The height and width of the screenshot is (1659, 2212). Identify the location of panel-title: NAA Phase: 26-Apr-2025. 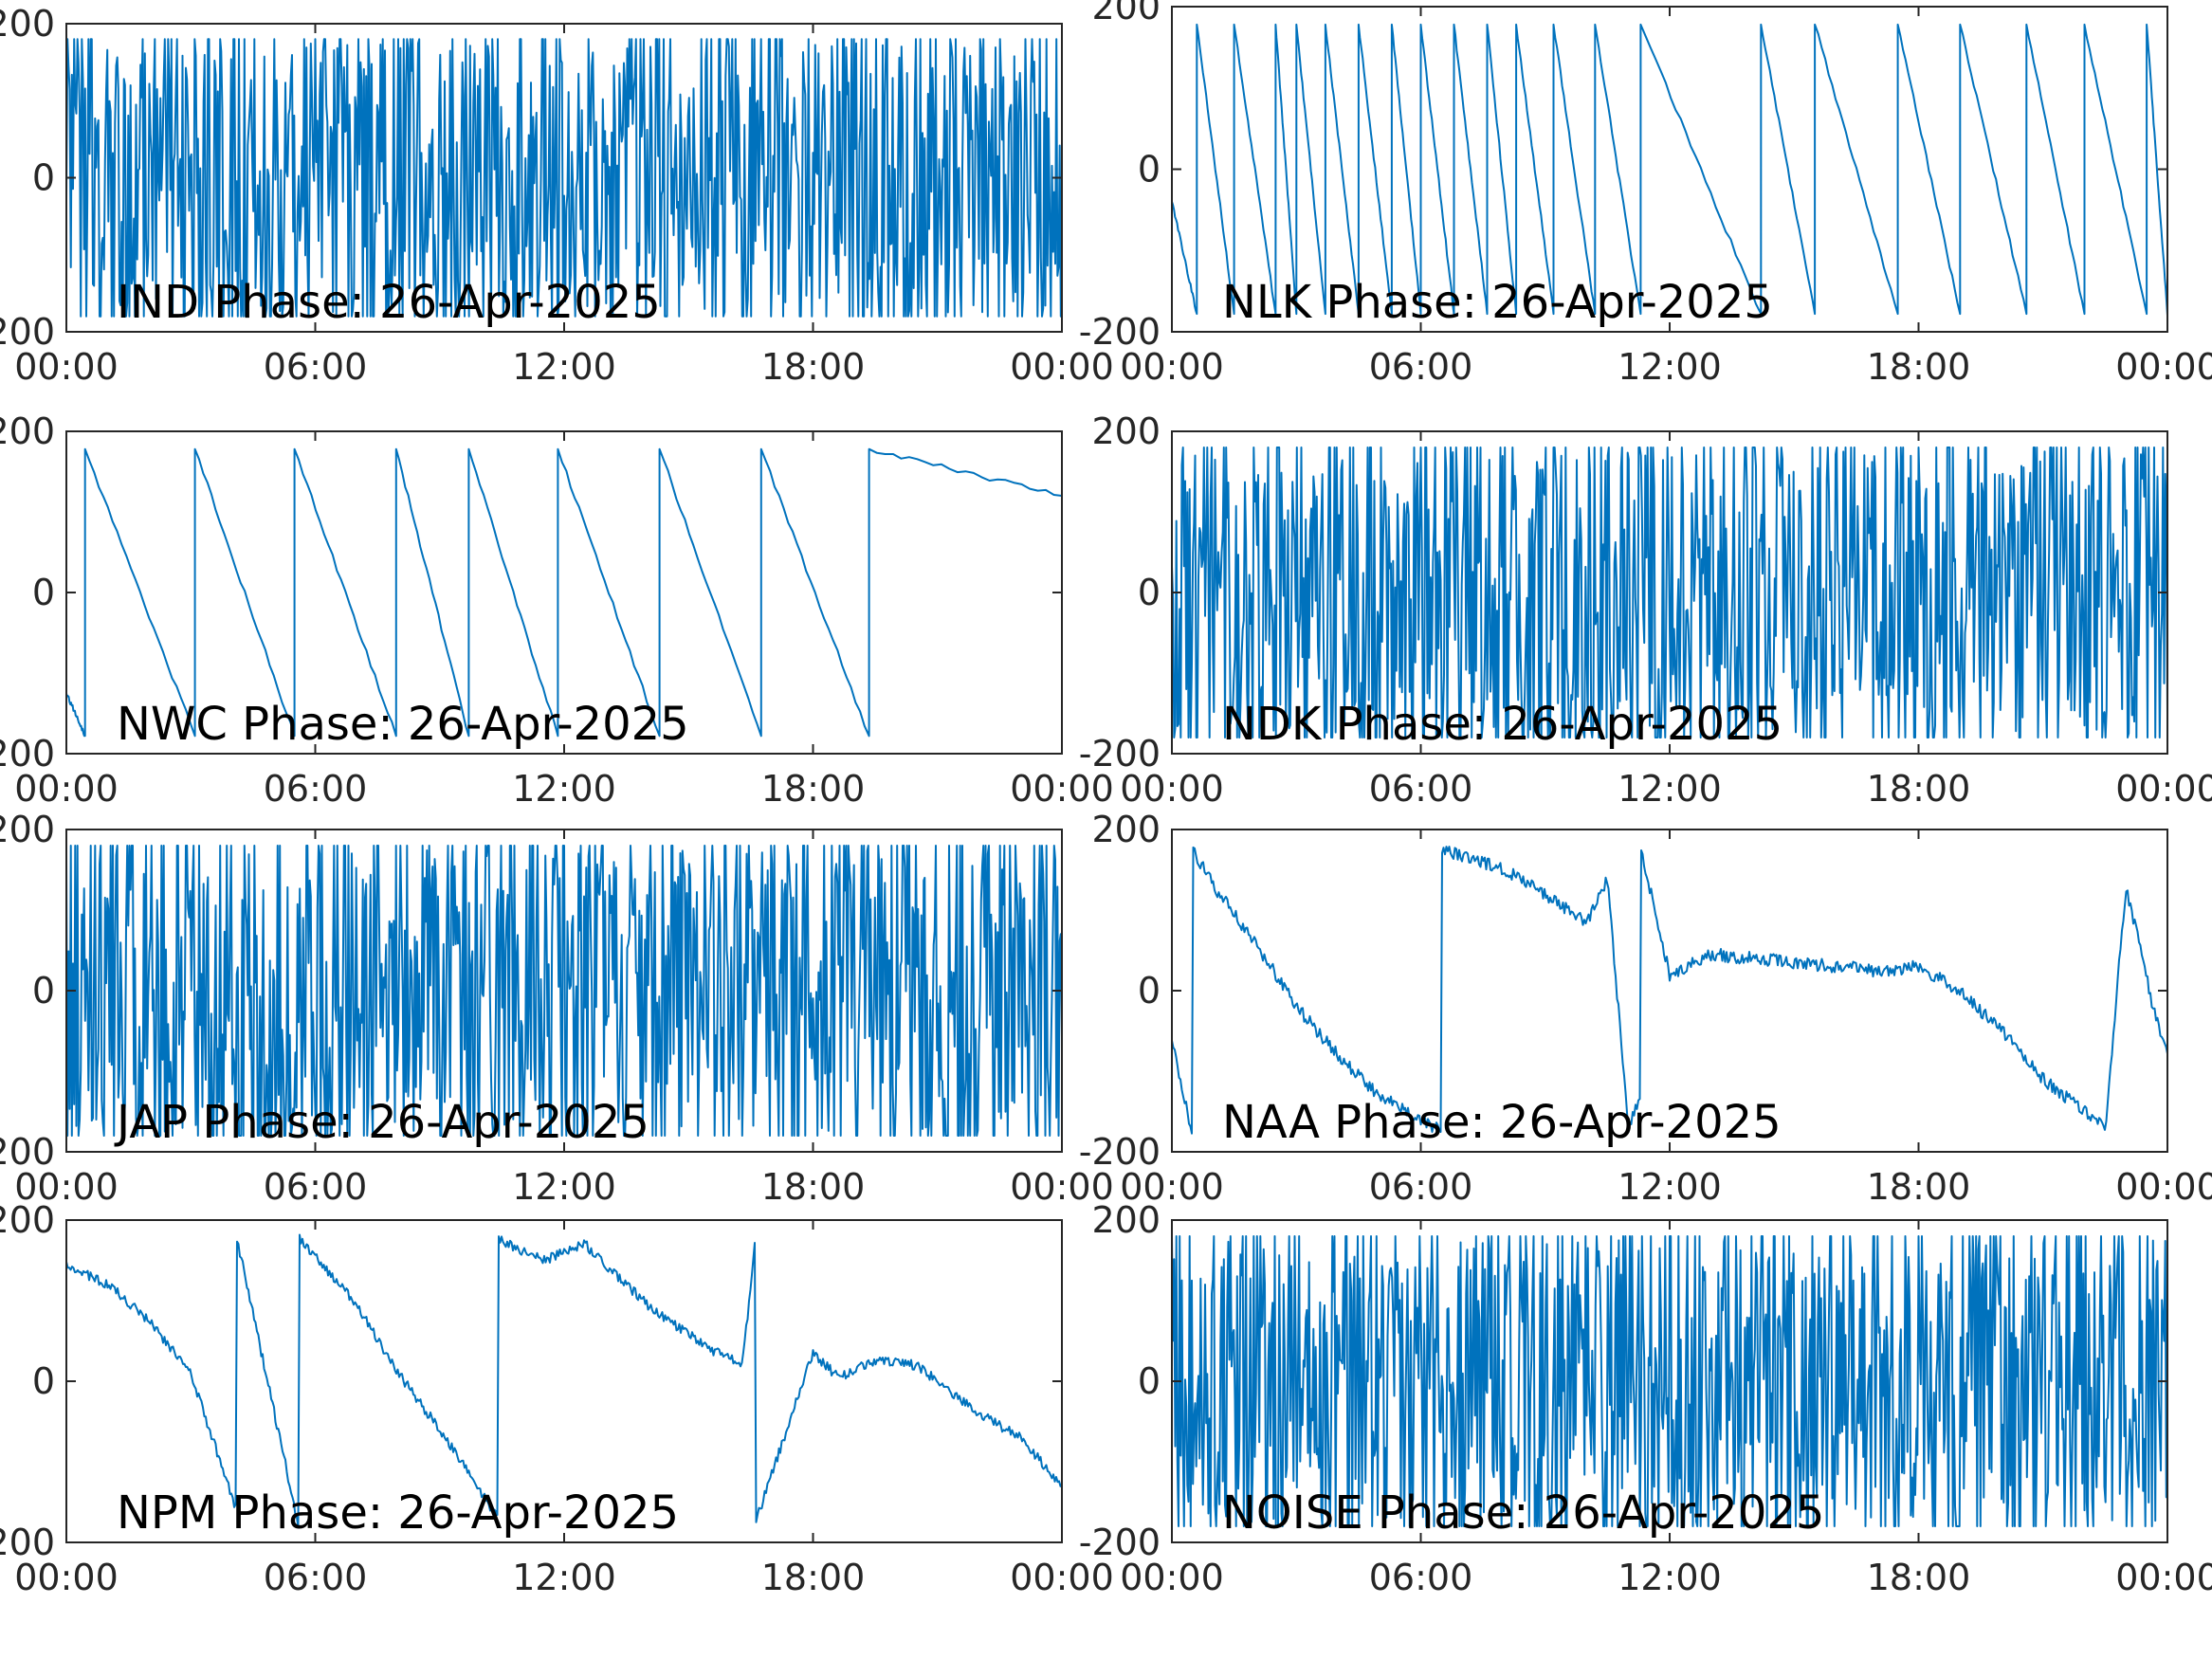
(1502, 1122).